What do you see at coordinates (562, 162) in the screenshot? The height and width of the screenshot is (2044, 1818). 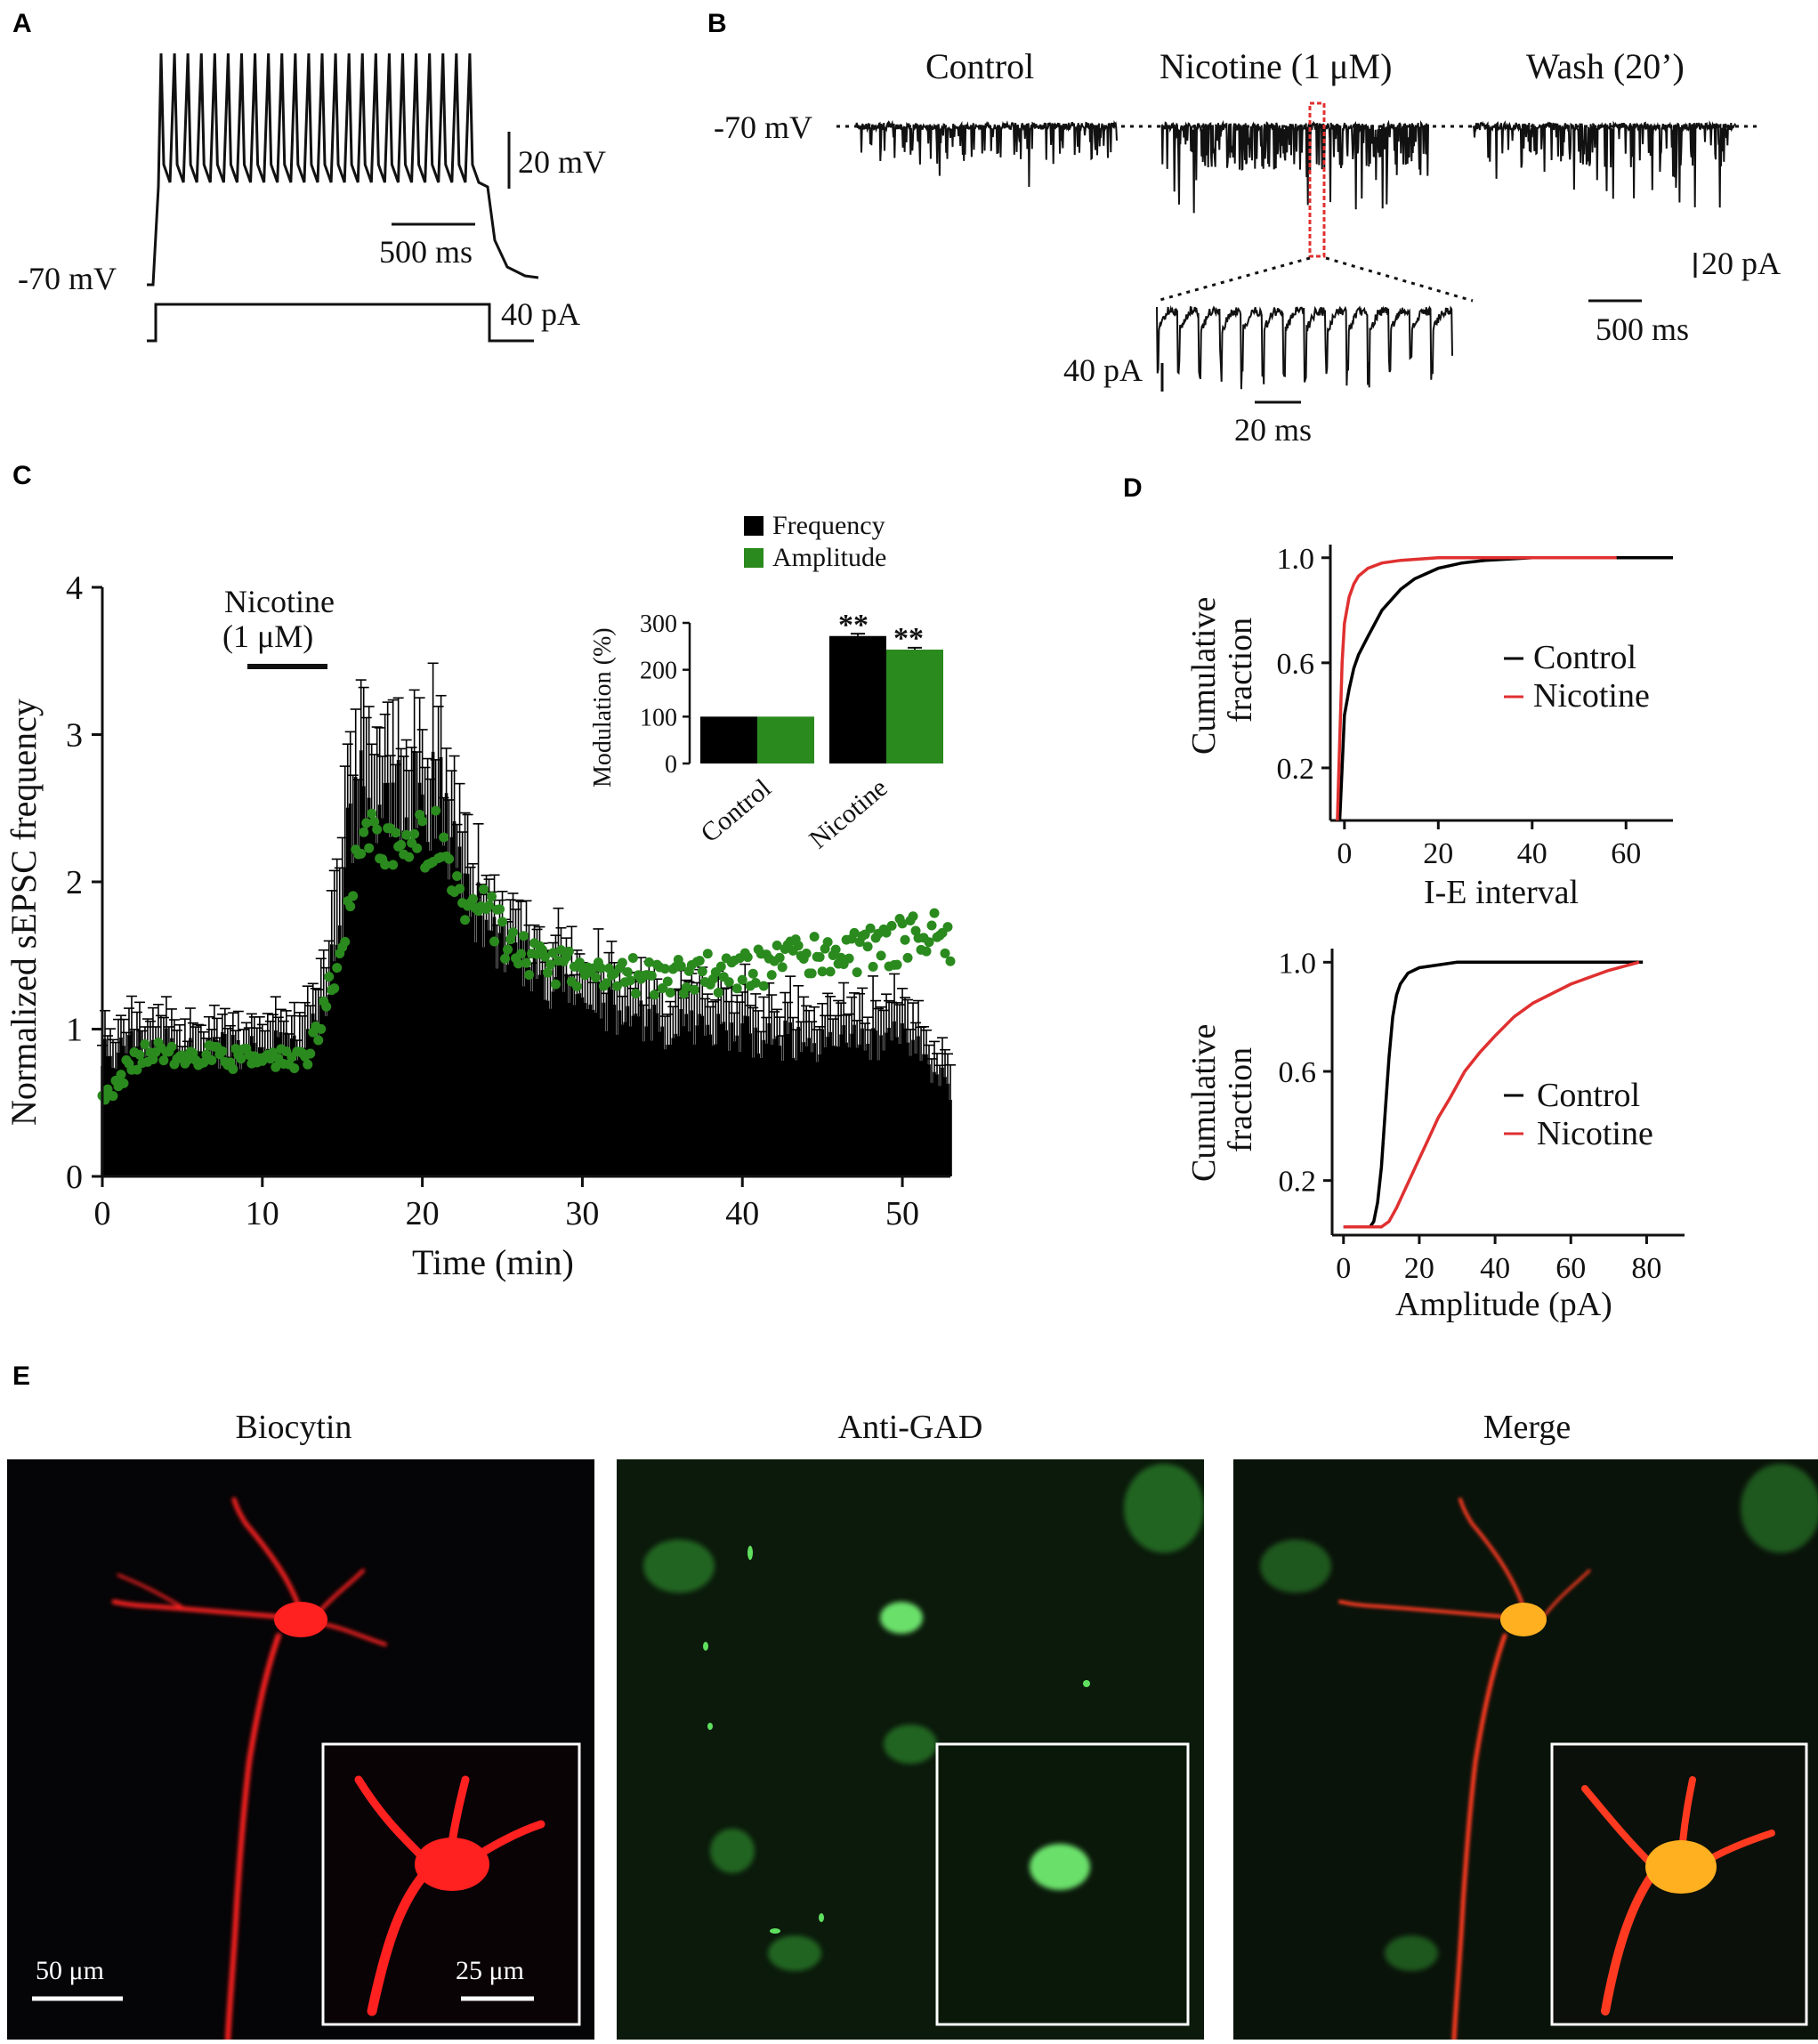 I see `voltage-scale-label: 20 mV` at bounding box center [562, 162].